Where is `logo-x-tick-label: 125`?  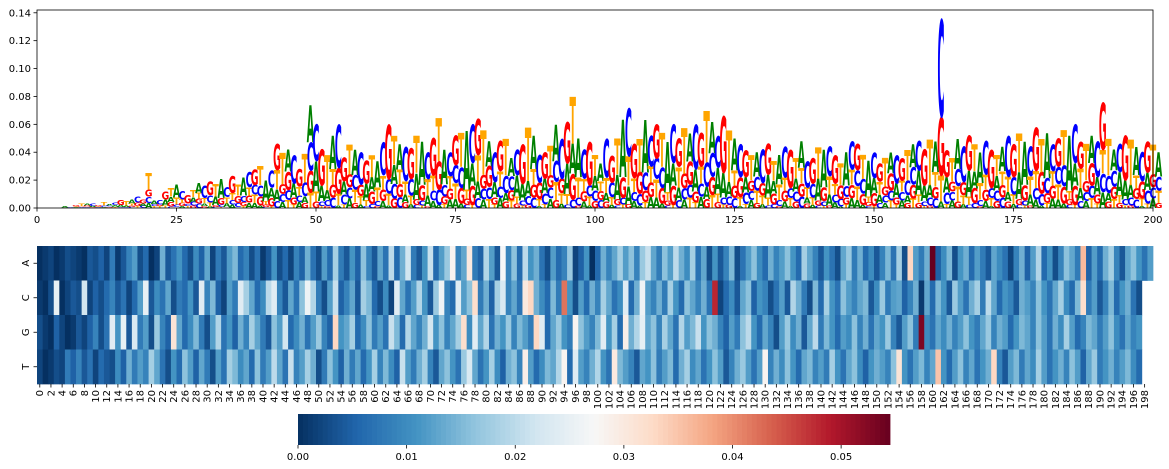
logo-x-tick-label: 125 is located at coordinates (734, 220).